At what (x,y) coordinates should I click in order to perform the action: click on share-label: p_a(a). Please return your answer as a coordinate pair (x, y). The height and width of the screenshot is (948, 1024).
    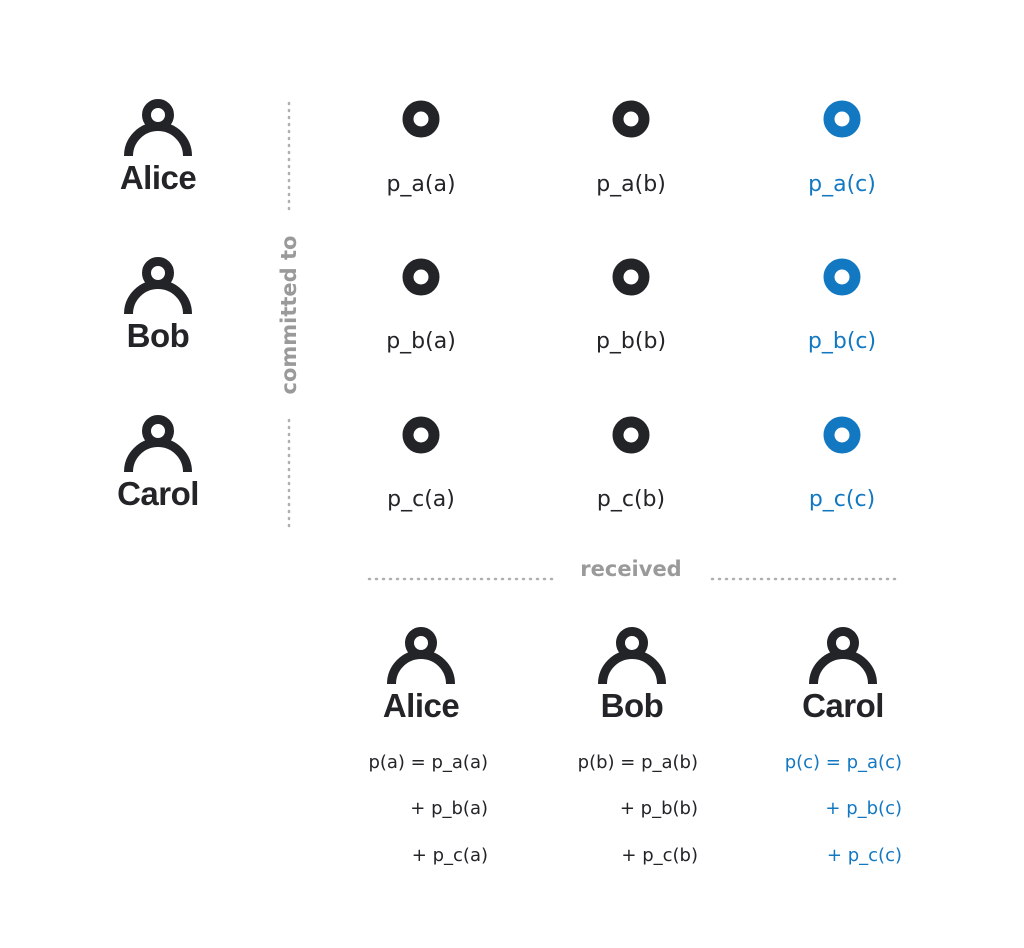
    Looking at the image, I should click on (421, 184).